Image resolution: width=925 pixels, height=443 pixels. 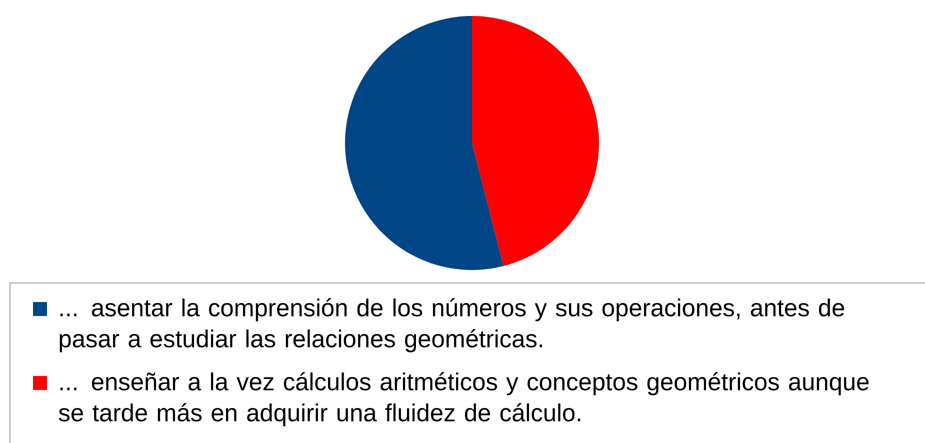 I want to click on legend-label: ... enseñar a la vez cálculos aritméticos y conceptos geométricos aunque se tarde más en adquirir una fluidez de cálculo., so click(x=463, y=399).